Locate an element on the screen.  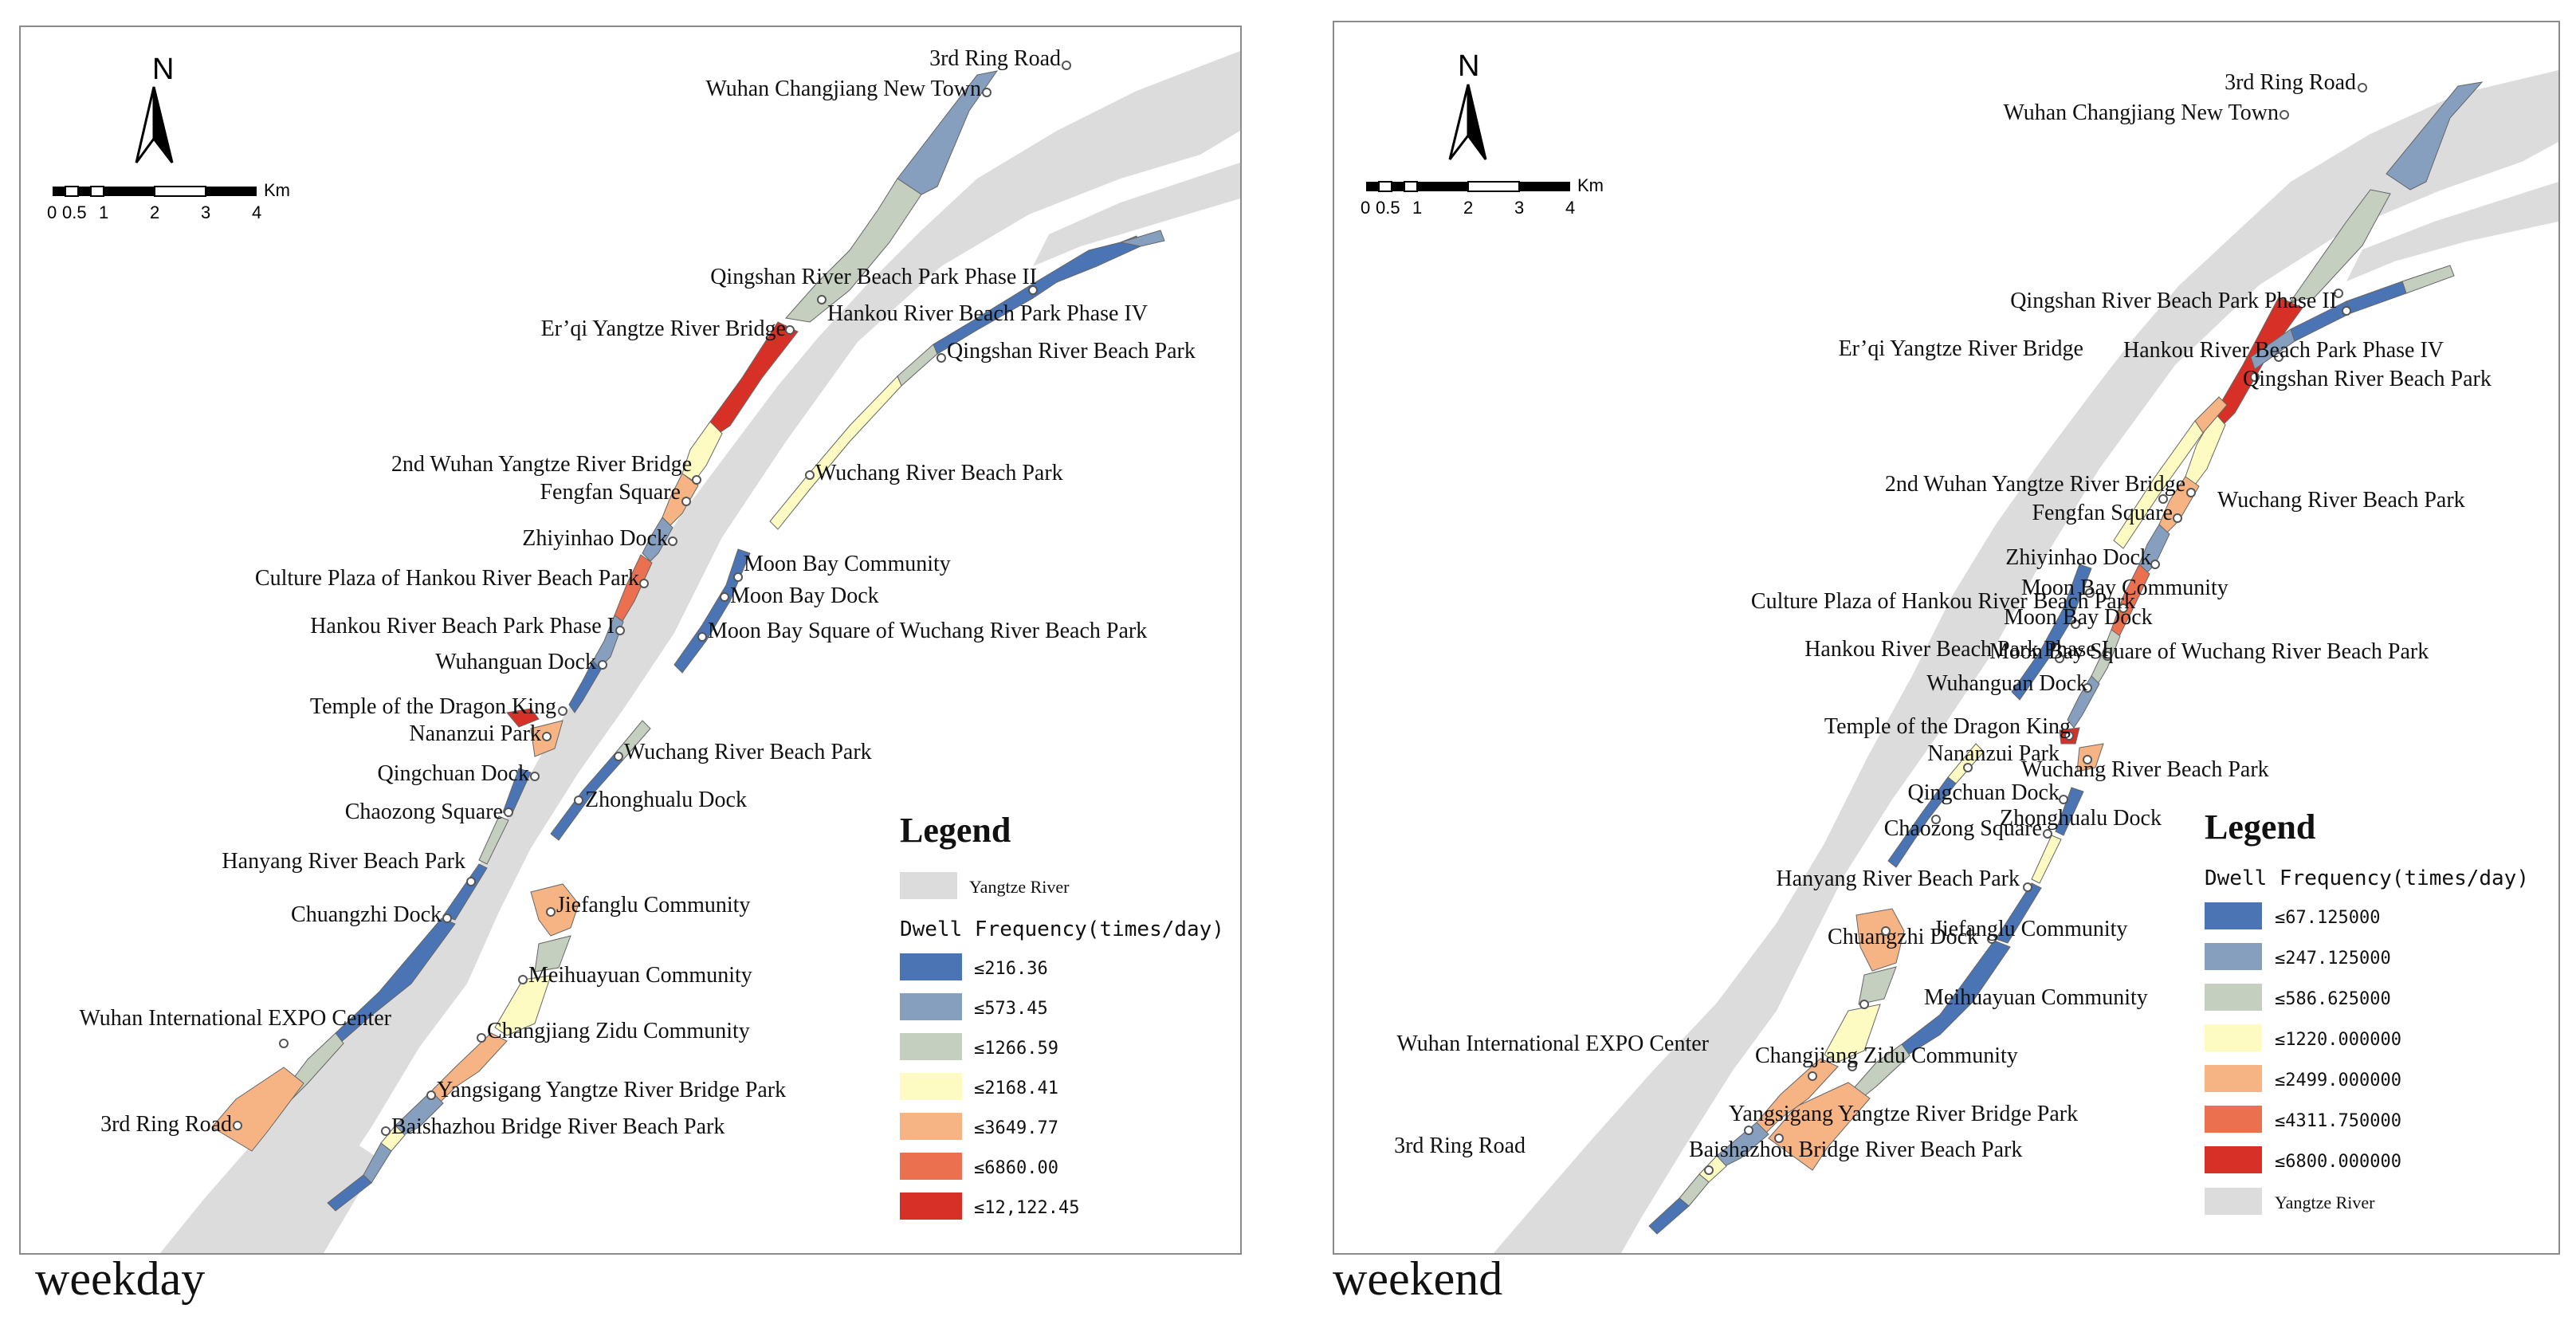
segment-wuchang-upper is located at coordinates (2158, 484).